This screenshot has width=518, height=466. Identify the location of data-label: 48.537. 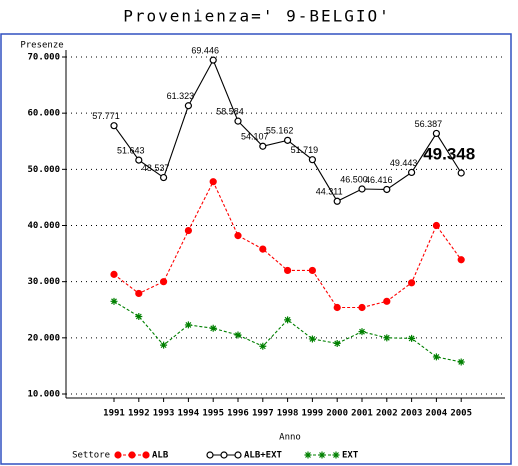
(156, 168).